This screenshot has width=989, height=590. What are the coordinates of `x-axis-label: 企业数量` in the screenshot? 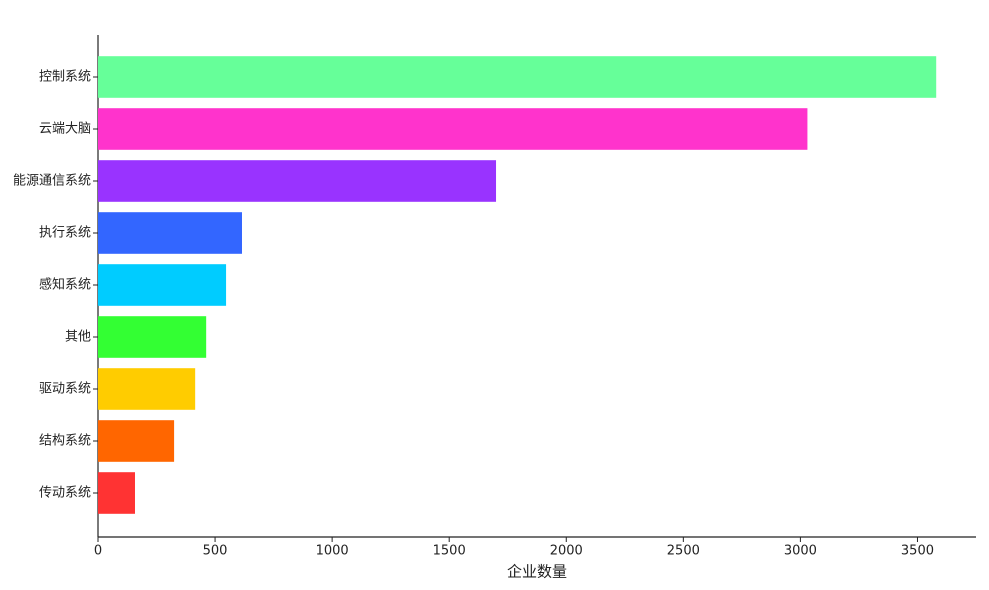 It's located at (537, 572).